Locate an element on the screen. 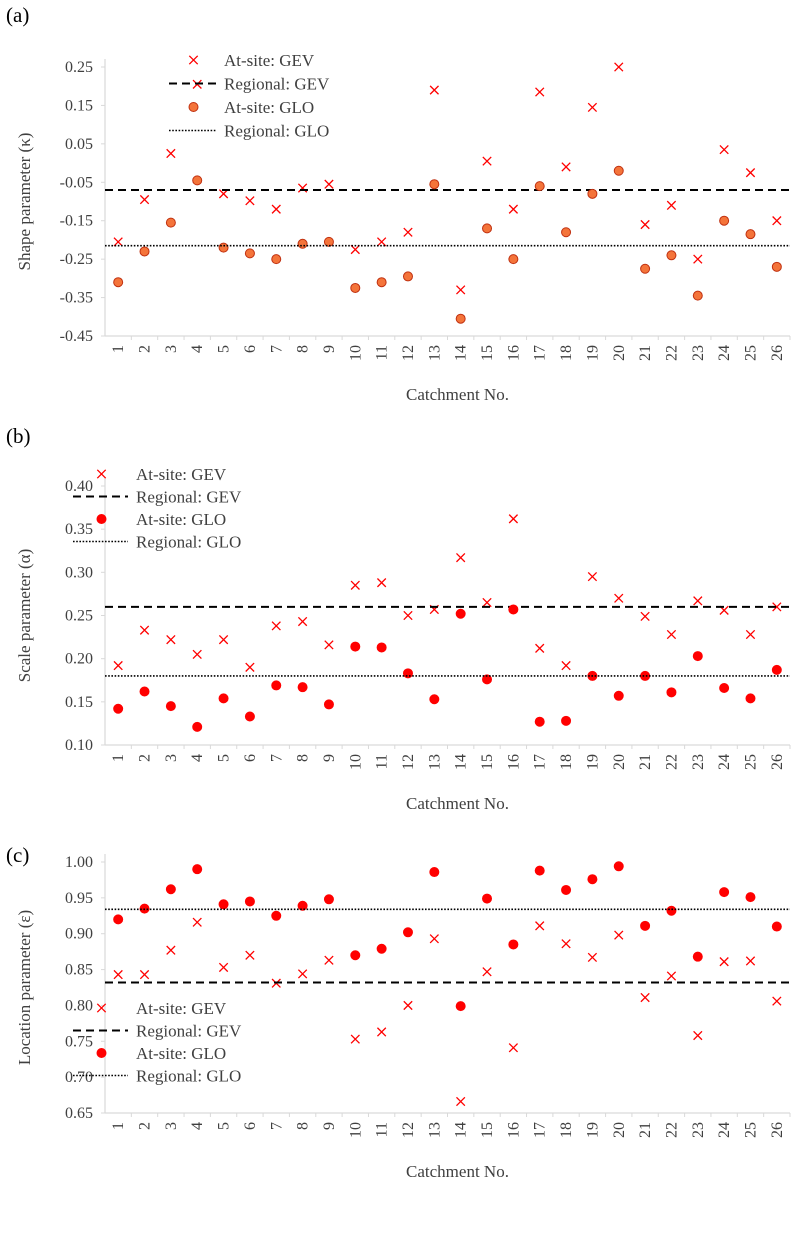 This screenshot has height=1241, width=803. x-tick-label: 21 is located at coordinates (645, 762).